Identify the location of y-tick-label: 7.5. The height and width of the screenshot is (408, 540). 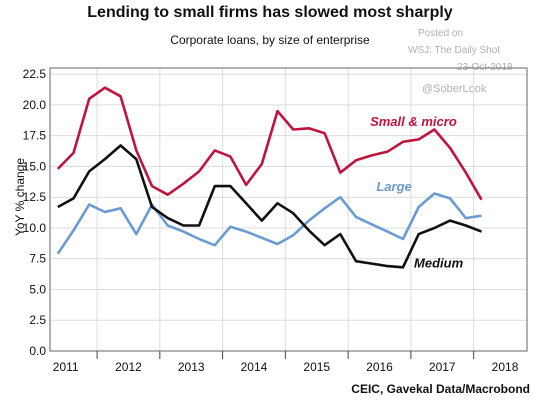
(37, 259).